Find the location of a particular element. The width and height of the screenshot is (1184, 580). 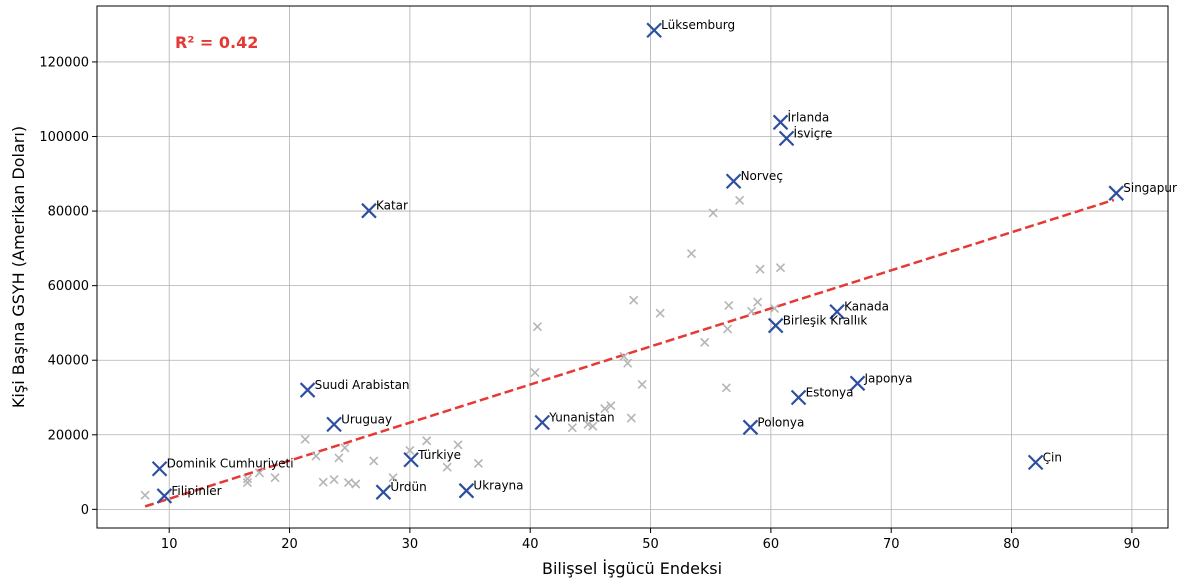

y-tick-label: 40000 is located at coordinates (68, 361).